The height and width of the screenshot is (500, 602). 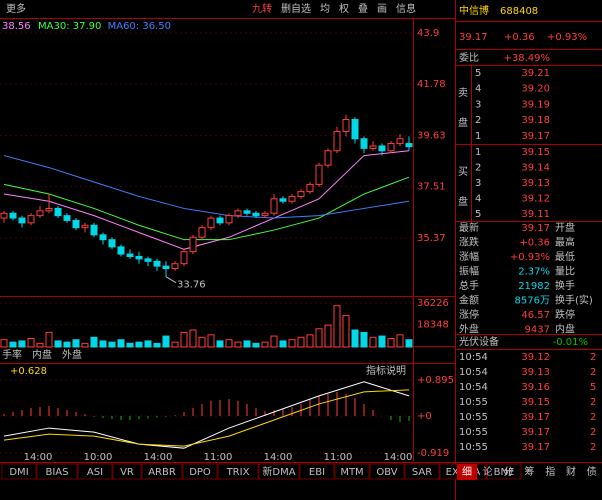 I want to click on quote-tab: 论, so click(x=488, y=471).